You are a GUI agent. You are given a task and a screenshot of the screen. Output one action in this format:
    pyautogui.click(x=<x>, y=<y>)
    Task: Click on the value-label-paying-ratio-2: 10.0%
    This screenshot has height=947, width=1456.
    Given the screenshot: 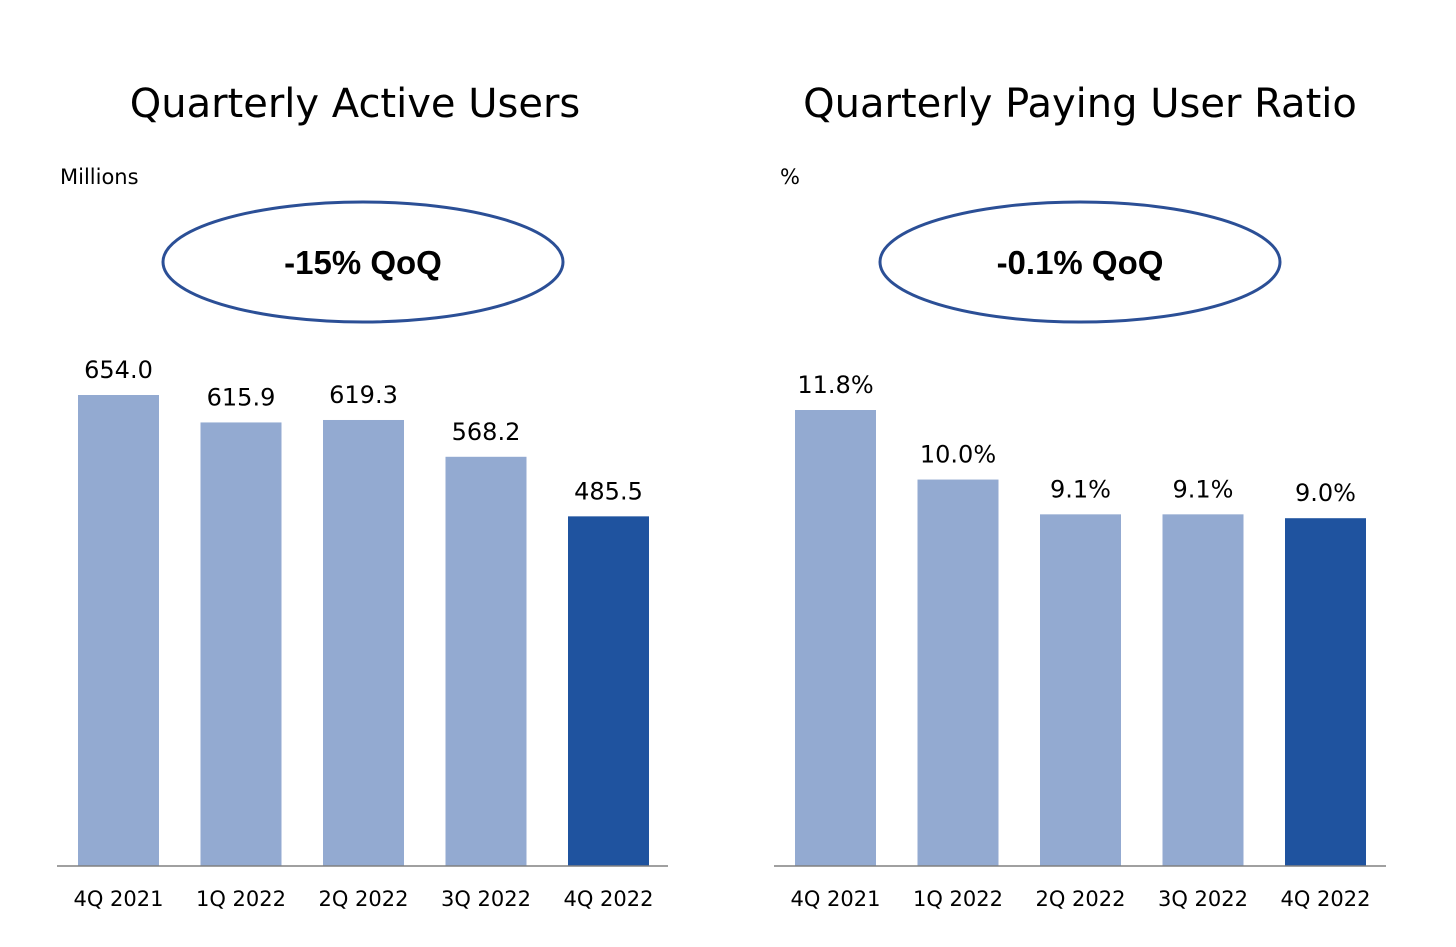 What is the action you would take?
    pyautogui.click(x=958, y=455)
    